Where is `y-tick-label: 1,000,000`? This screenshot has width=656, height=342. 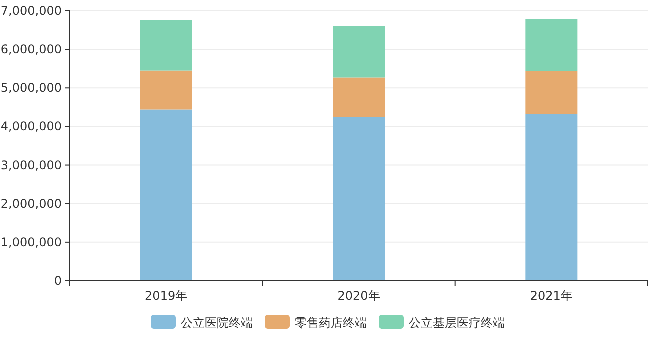
y-tick-label: 1,000,000 is located at coordinates (31, 242).